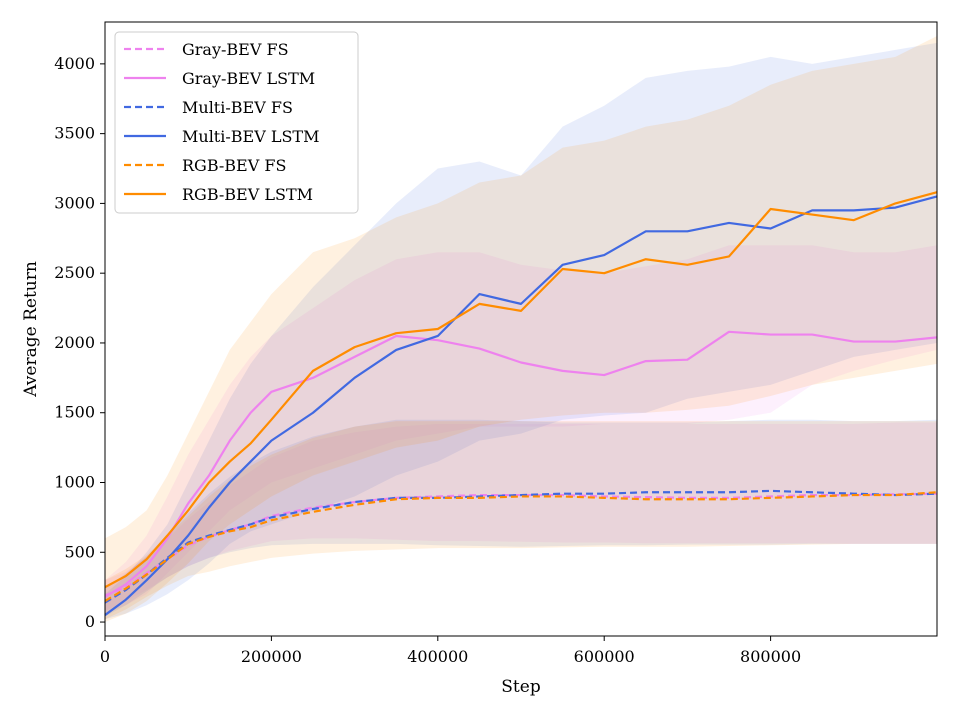 This screenshot has height=721, width=961. I want to click on x-axis-ticks: 0 200000 400000 600000 800000, so click(450, 651).